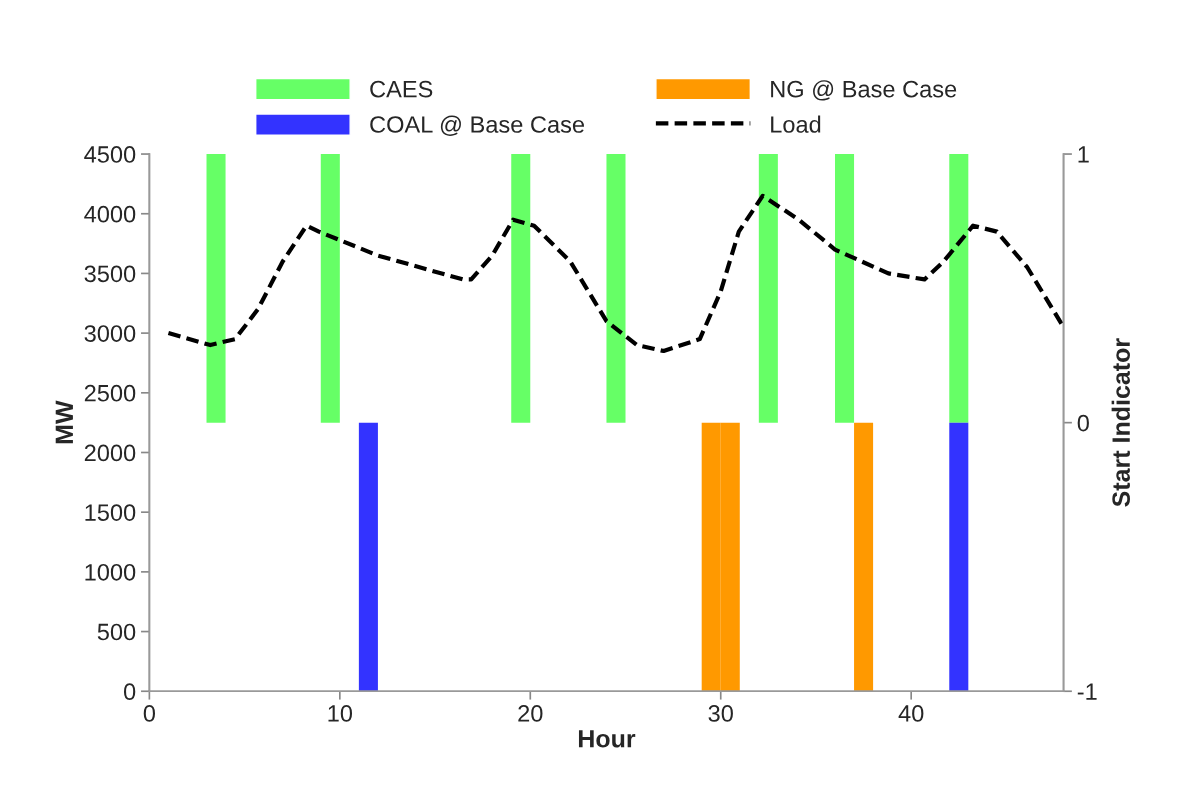 The width and height of the screenshot is (1195, 790). What do you see at coordinates (64, 422) in the screenshot?
I see `y-axis-title: MW` at bounding box center [64, 422].